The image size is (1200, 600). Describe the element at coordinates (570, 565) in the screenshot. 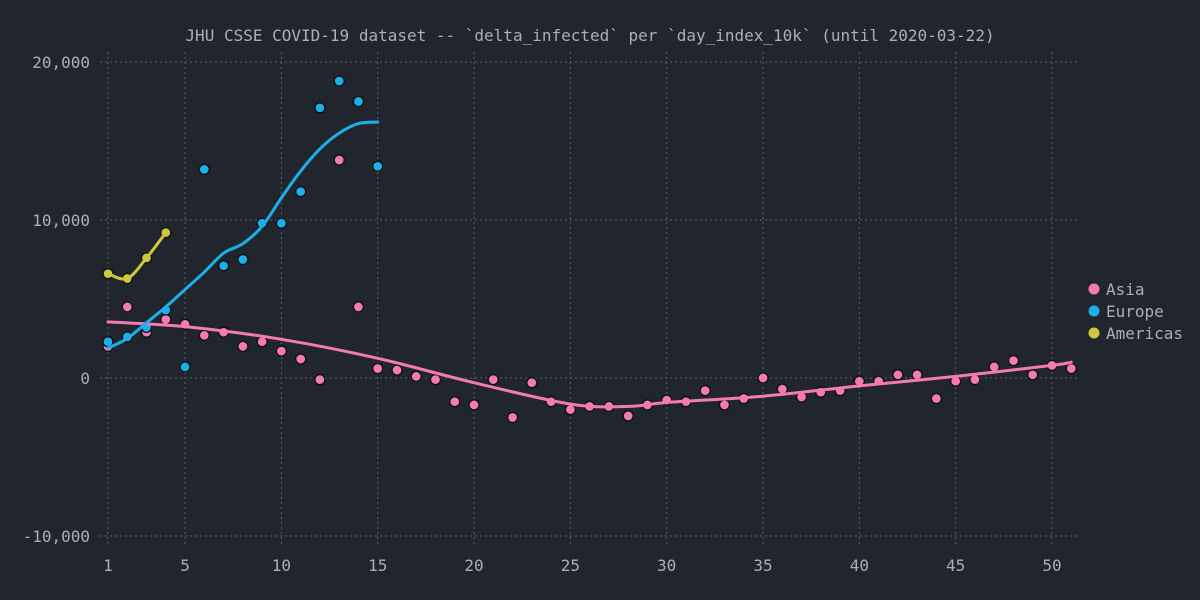

I see `x-tick-label: 25` at that location.